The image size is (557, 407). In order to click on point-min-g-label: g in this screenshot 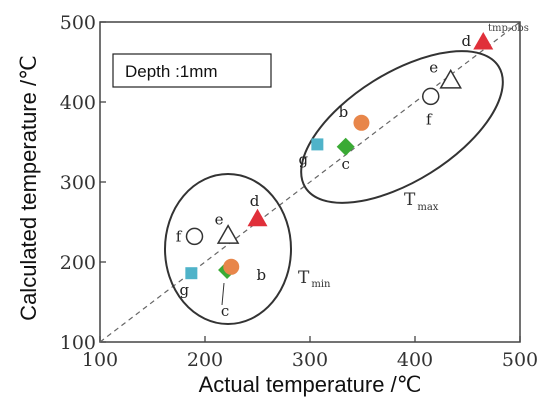, I will do `click(185, 290)`.